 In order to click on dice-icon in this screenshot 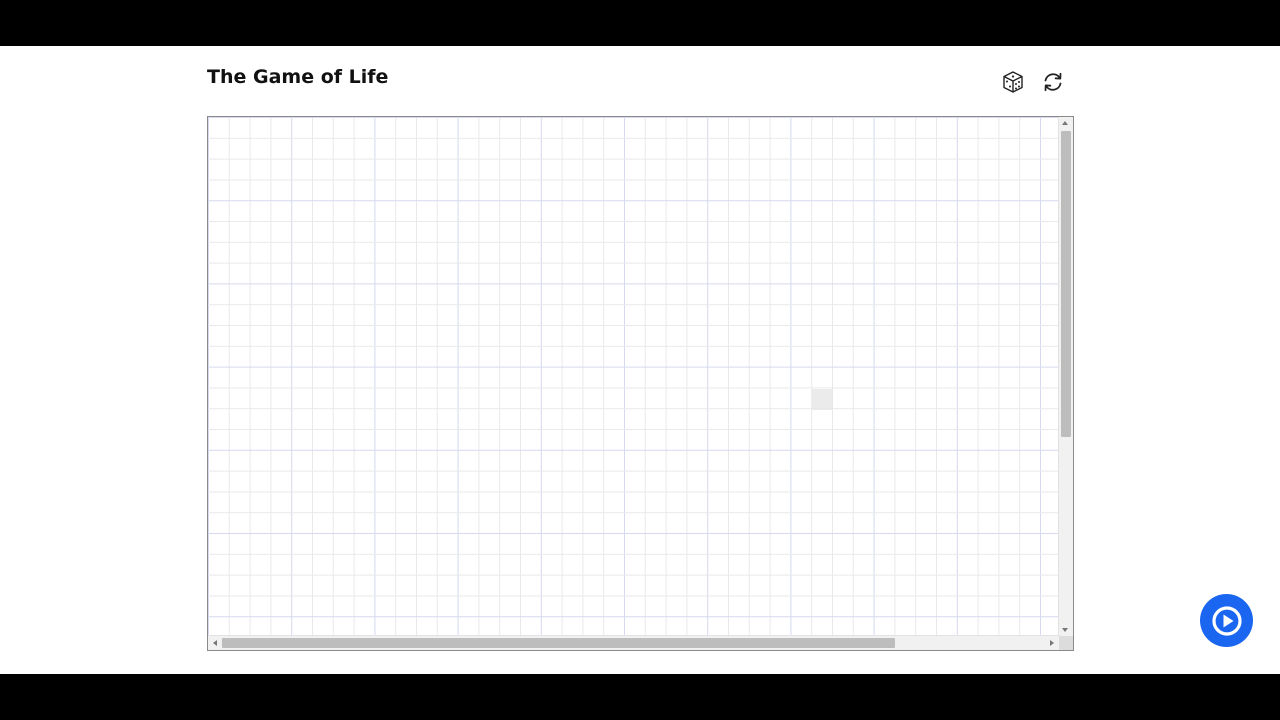, I will do `click(1013, 82)`.